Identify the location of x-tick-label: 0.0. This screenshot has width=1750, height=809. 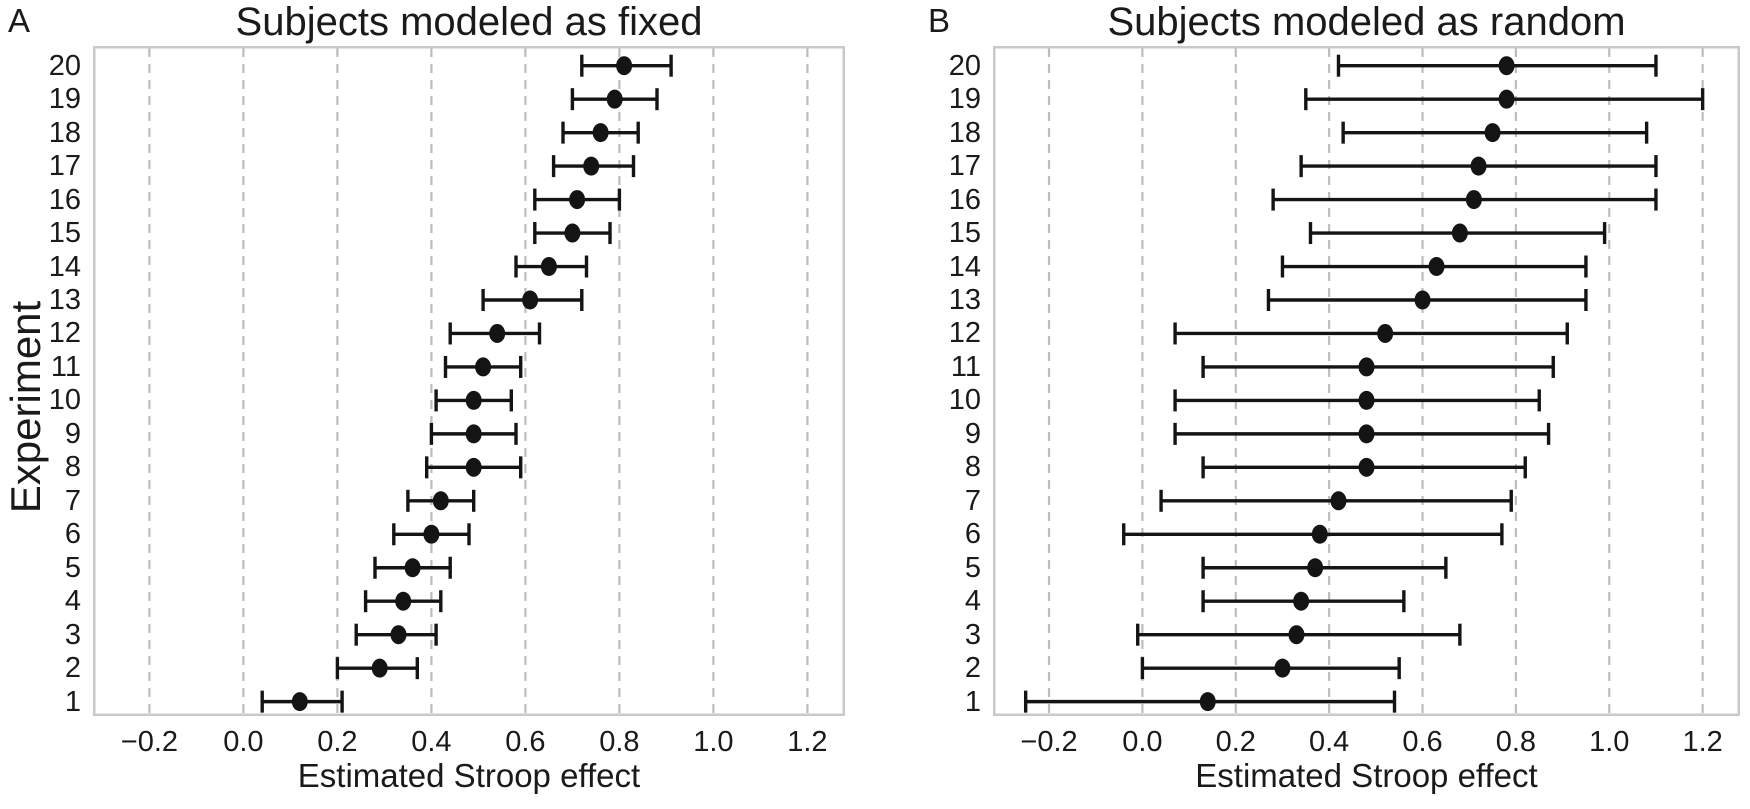
(1142, 742).